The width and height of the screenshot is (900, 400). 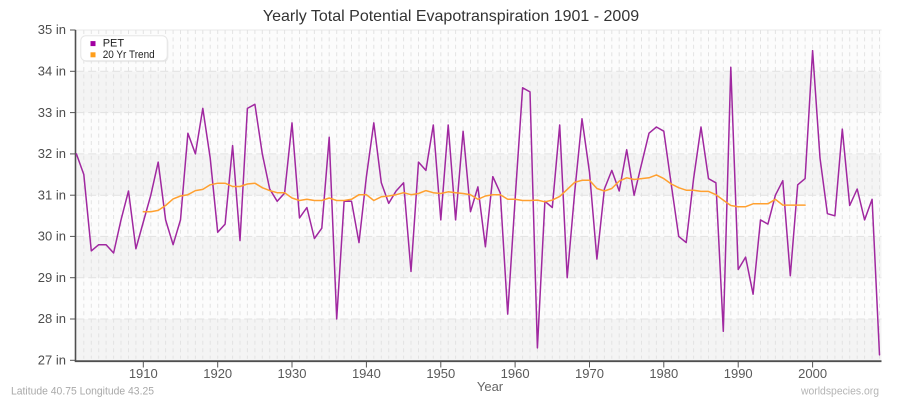 What do you see at coordinates (515, 373) in the screenshot?
I see `svg-text: 1960` at bounding box center [515, 373].